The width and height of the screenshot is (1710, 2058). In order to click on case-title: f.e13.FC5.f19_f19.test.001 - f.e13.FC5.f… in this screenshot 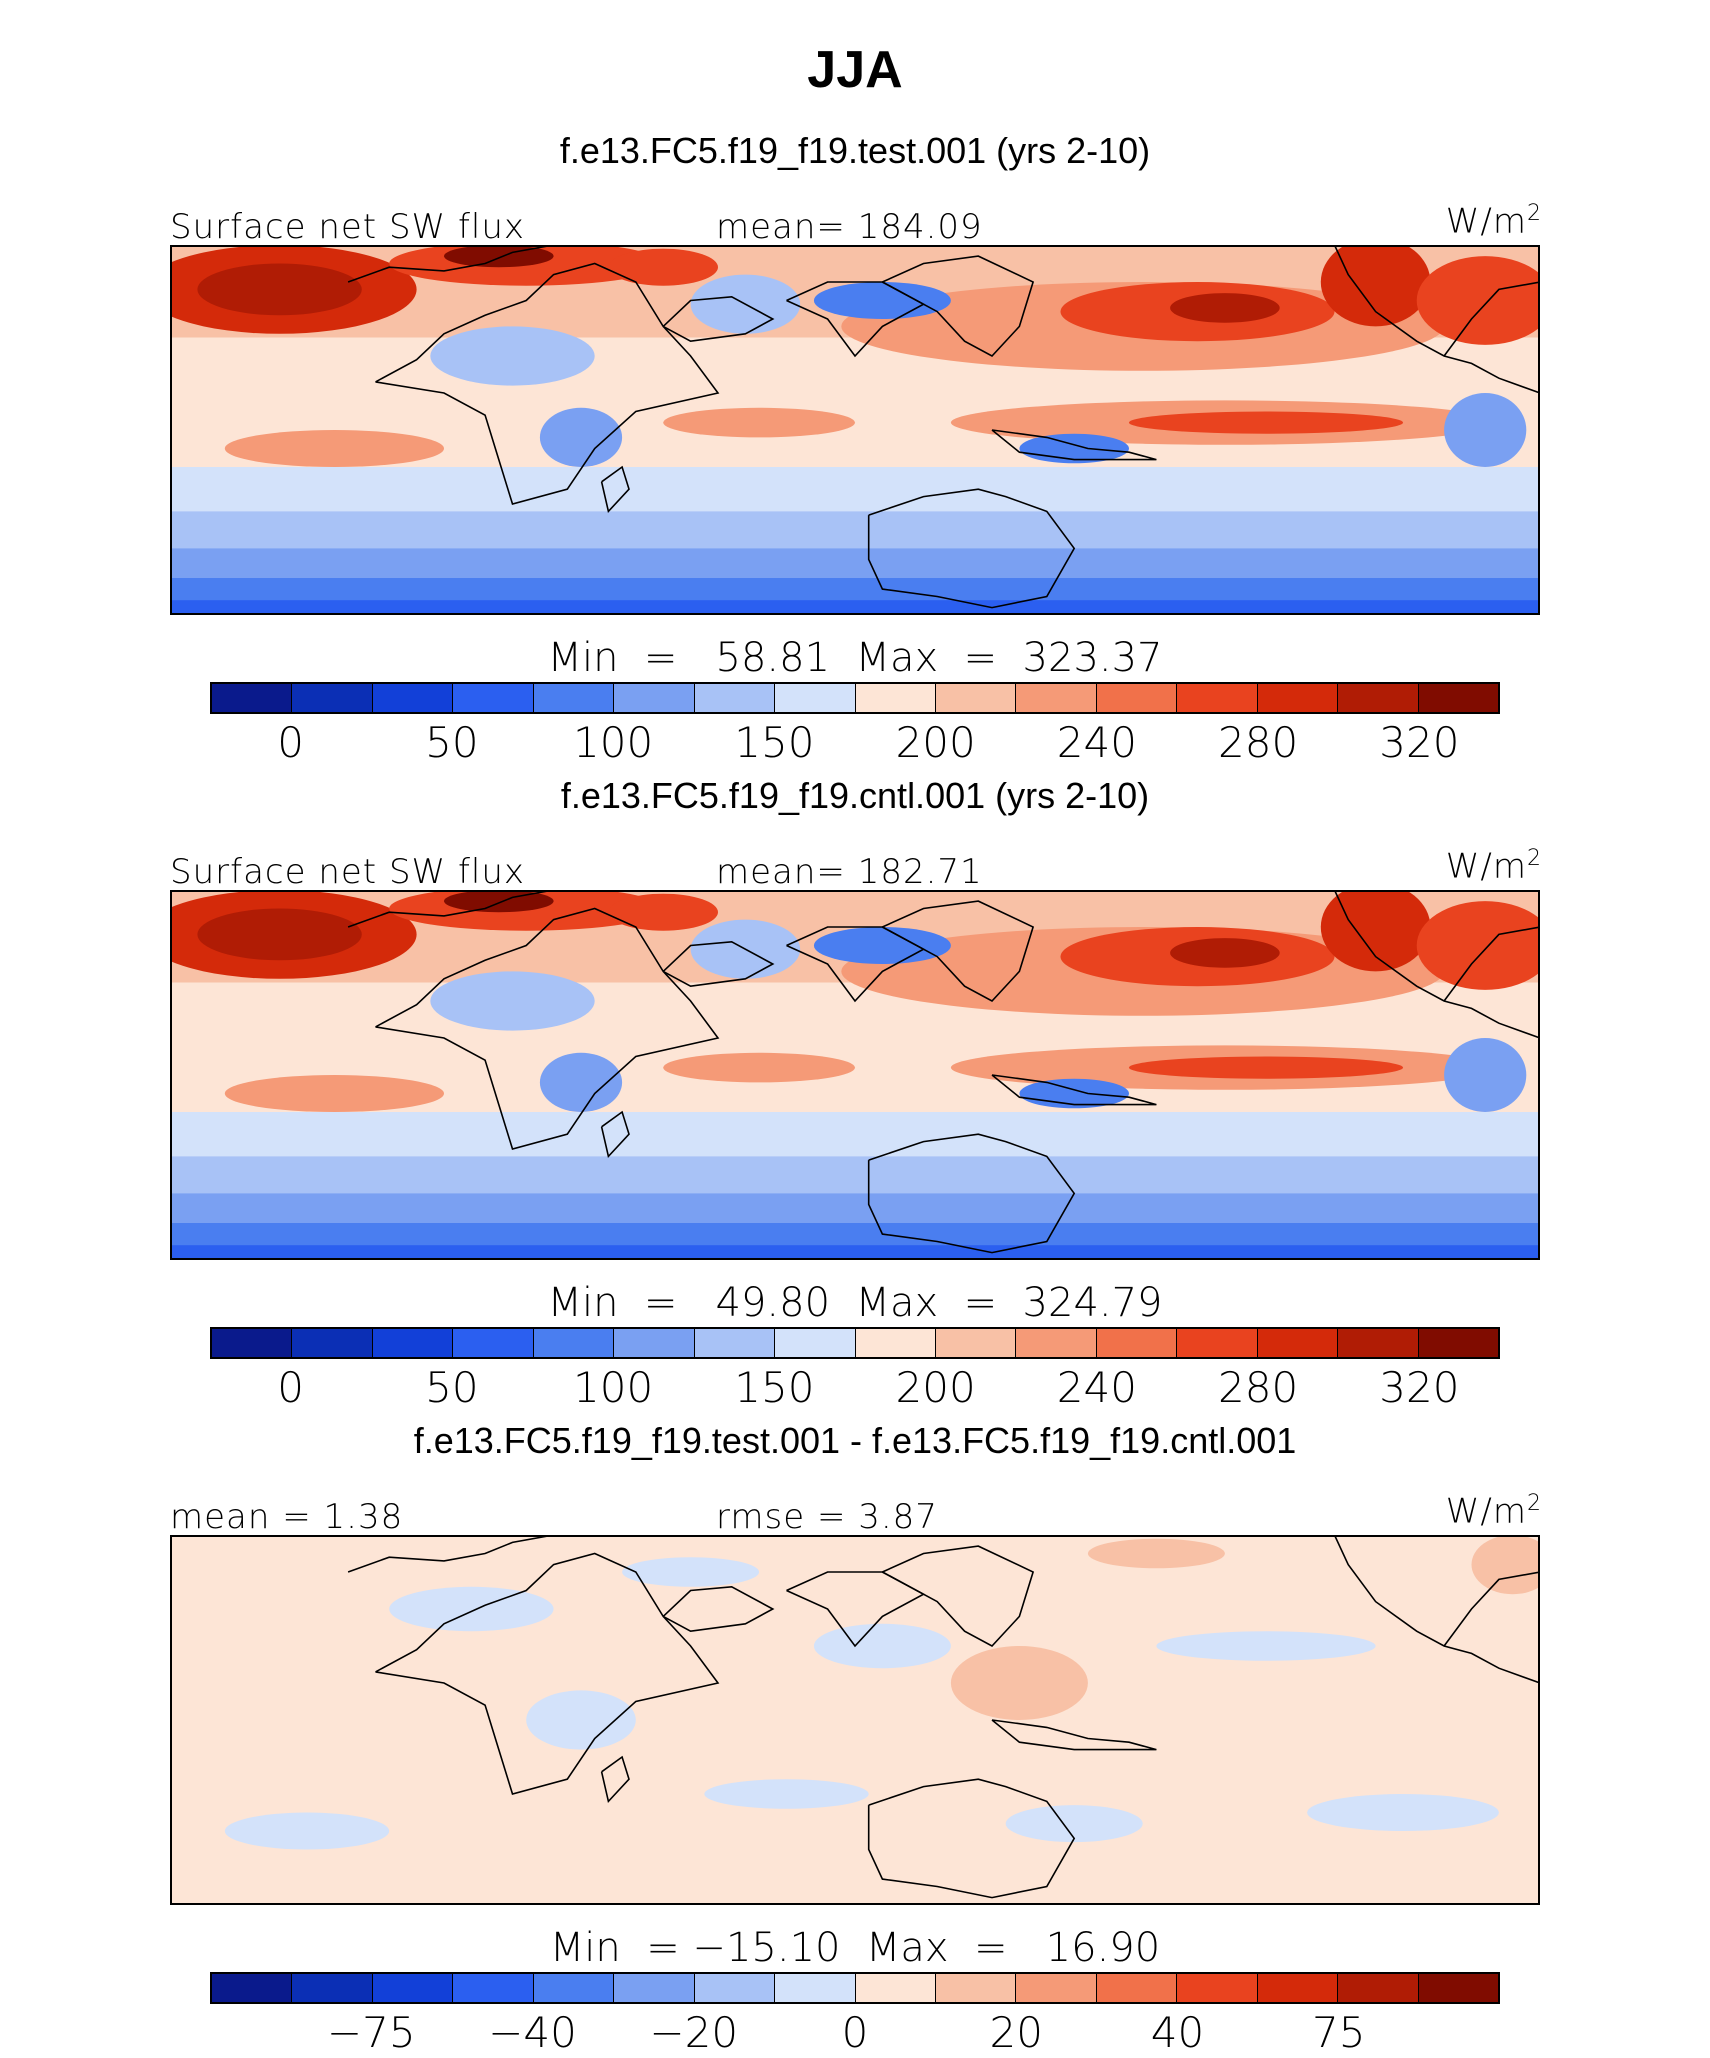, I will do `click(855, 1440)`.